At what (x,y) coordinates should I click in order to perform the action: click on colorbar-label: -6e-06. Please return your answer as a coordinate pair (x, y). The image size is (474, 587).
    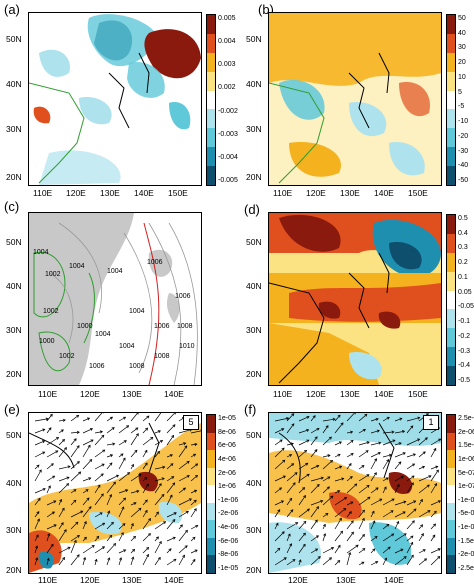
    Looking at the image, I should click on (228, 541).